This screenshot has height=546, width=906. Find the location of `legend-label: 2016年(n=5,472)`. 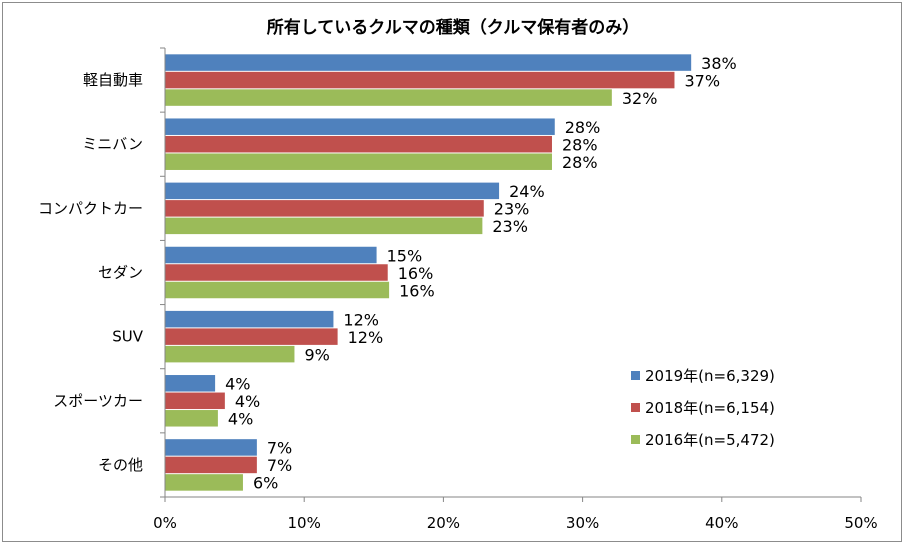

legend-label: 2016年(n=5,472) is located at coordinates (710, 440).